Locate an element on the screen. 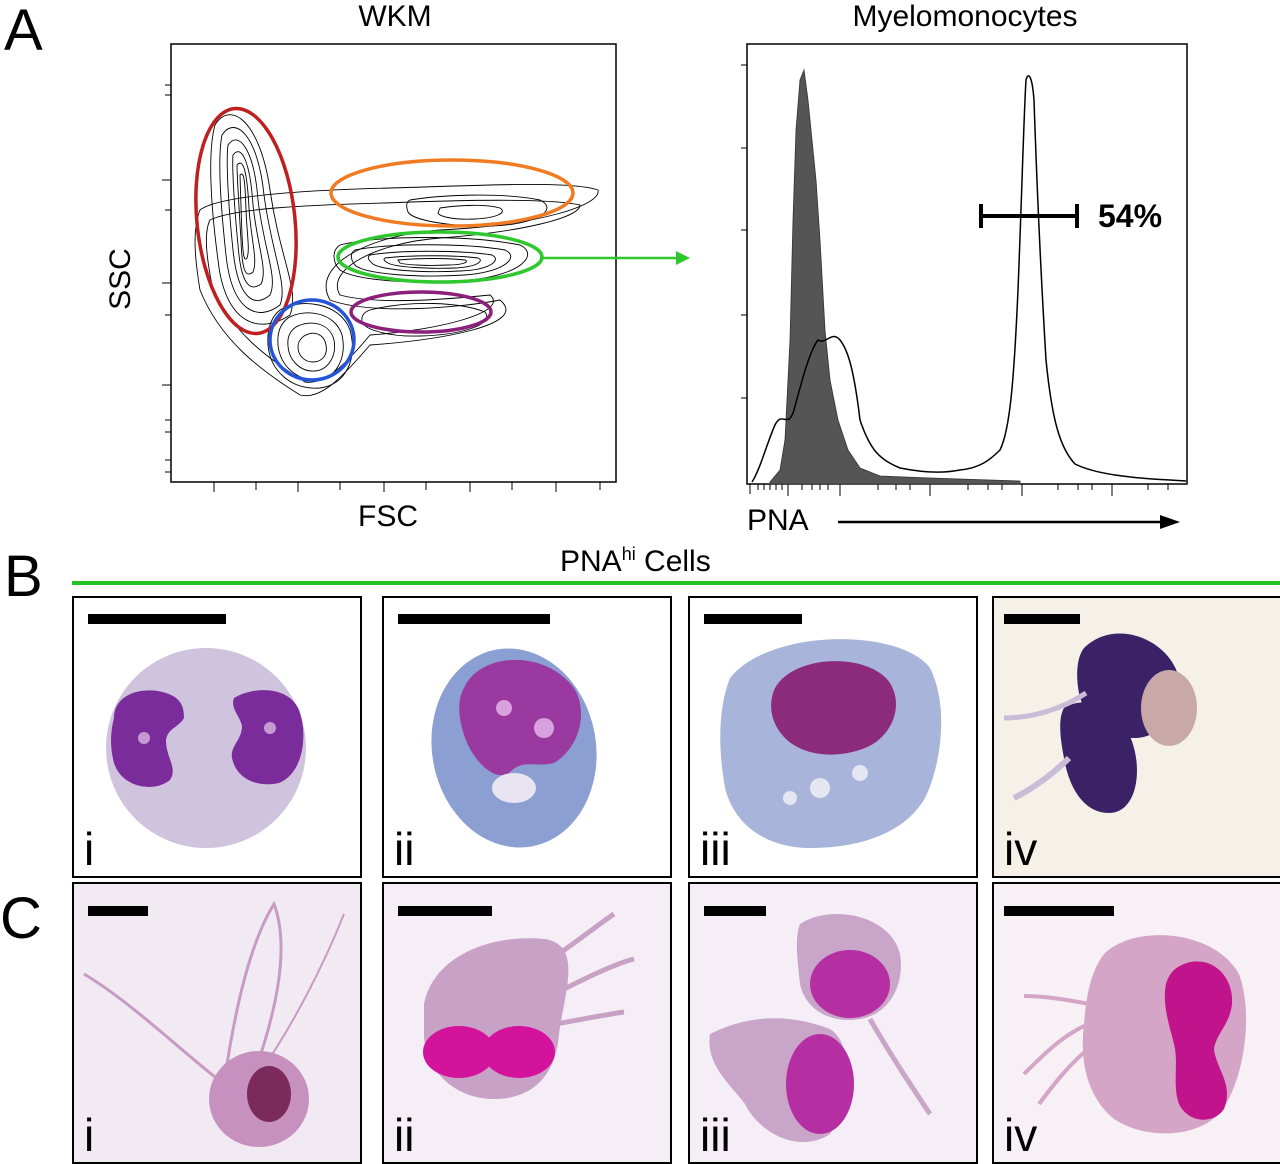 The image size is (1280, 1164). gate-percent-label: 54% is located at coordinates (1130, 216).